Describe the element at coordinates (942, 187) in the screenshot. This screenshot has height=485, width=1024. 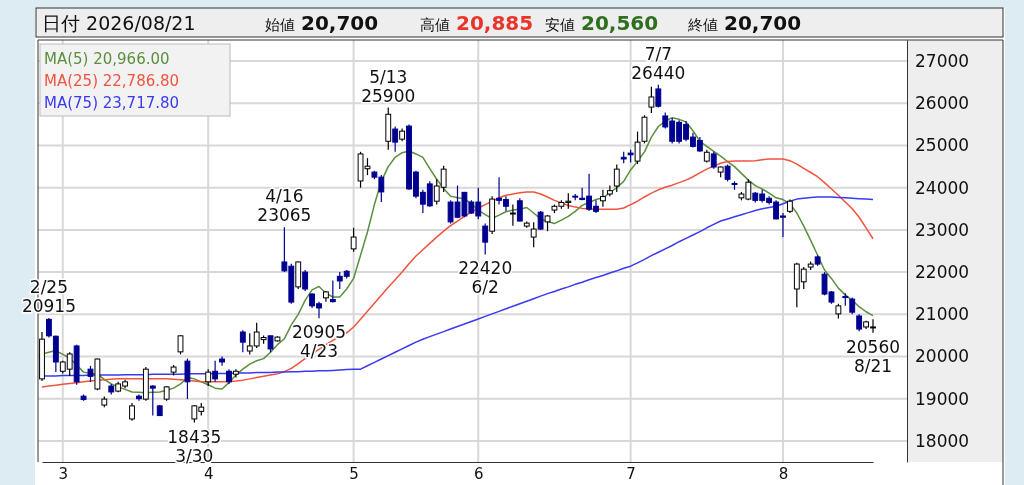
I see `y-tick-label: 24000` at that location.